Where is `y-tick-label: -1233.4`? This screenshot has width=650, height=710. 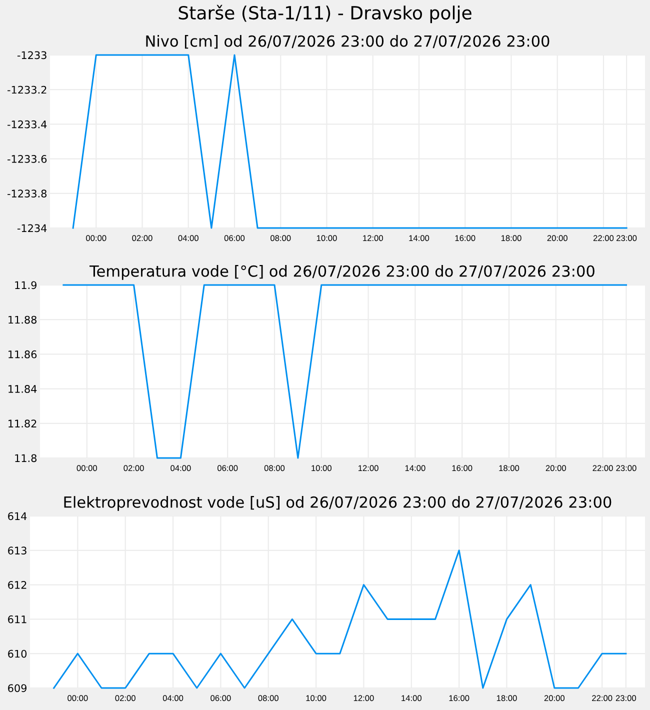
y-tick-label: -1233.4 is located at coordinates (27, 124).